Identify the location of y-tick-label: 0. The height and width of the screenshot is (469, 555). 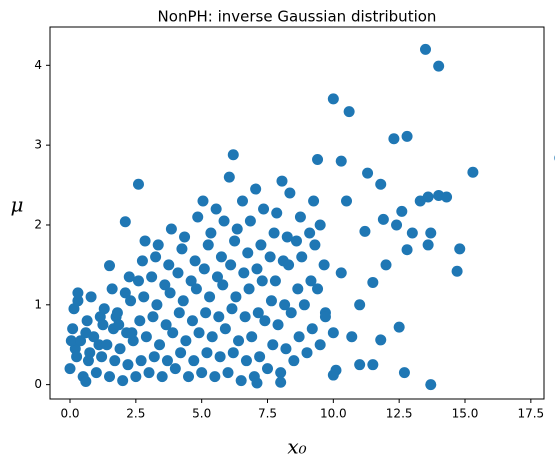
(38, 384).